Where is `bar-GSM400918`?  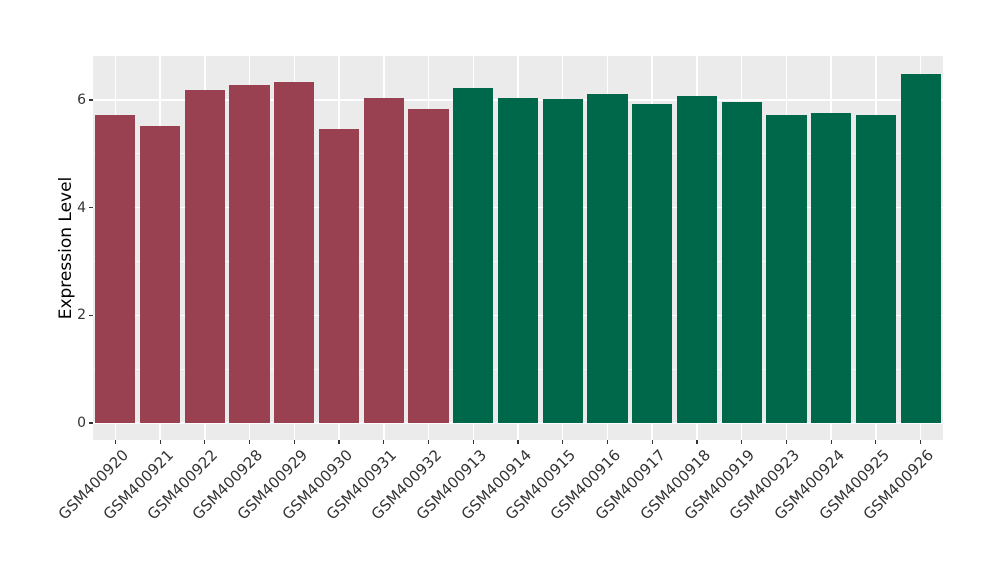 bar-GSM400918 is located at coordinates (697, 259).